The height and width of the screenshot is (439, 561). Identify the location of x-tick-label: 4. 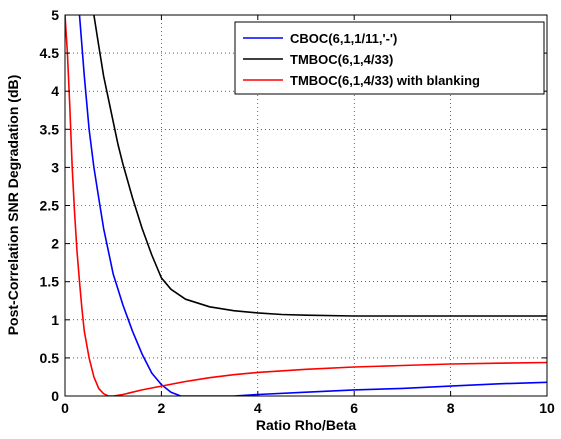
(258, 408).